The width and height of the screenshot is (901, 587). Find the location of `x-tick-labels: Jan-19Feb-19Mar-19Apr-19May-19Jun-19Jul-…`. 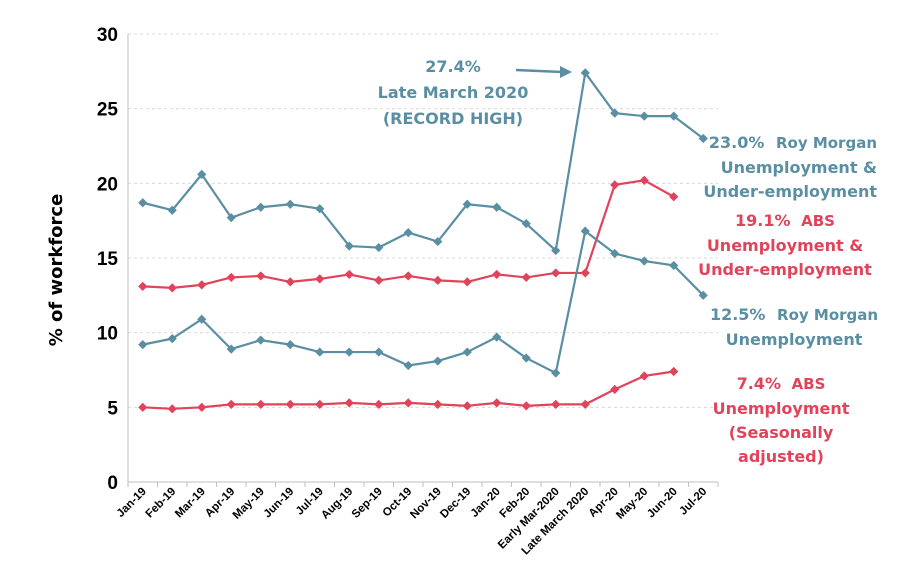

x-tick-labels: Jan-19Feb-19Mar-19Apr-19May-19Jun-19Jul-… is located at coordinates (412, 522).